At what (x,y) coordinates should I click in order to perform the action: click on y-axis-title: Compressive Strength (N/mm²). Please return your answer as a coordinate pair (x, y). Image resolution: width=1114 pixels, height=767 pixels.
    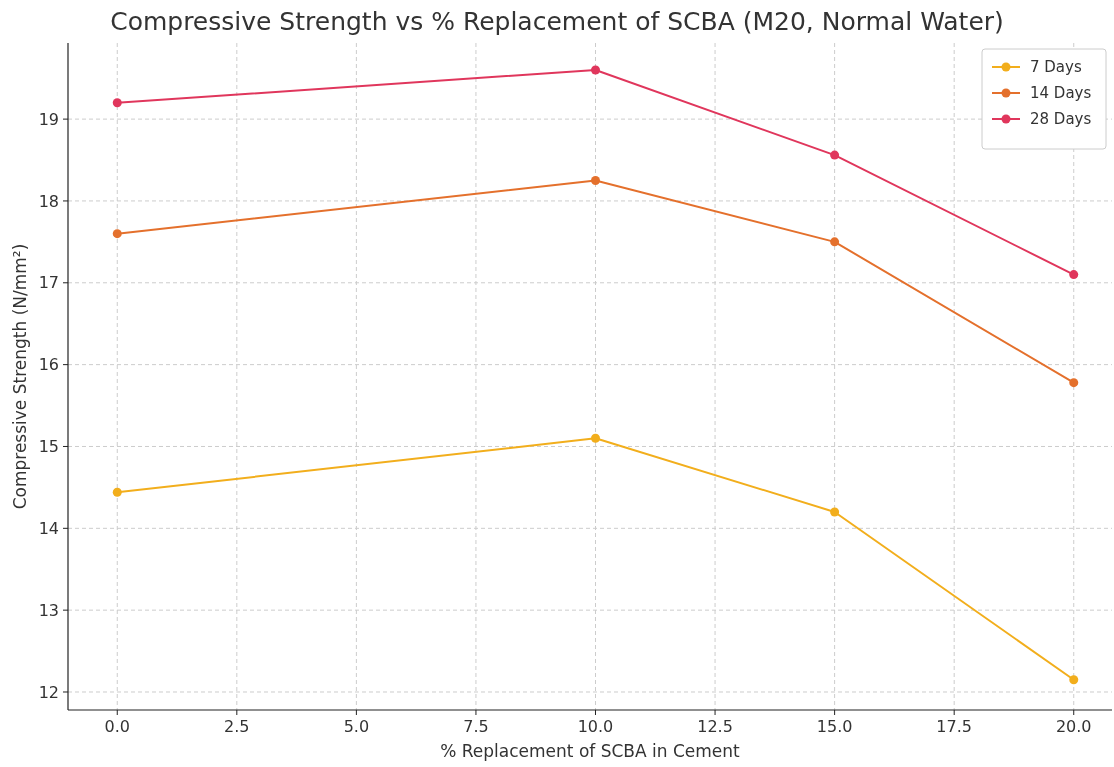
    Looking at the image, I should click on (20, 376).